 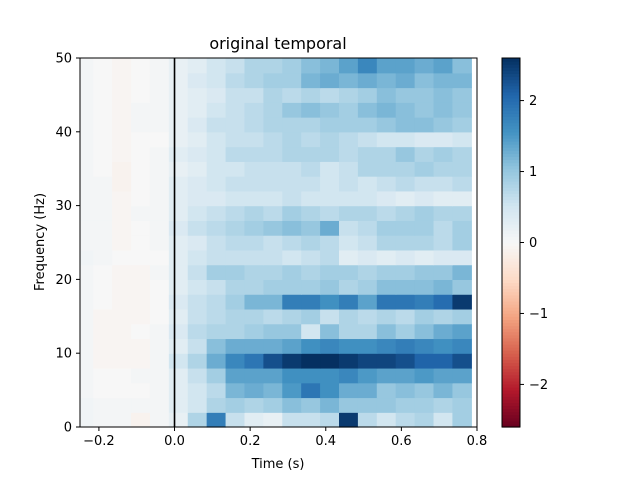 What do you see at coordinates (533, 243) in the screenshot?
I see `colorbar-tick-label: 0` at bounding box center [533, 243].